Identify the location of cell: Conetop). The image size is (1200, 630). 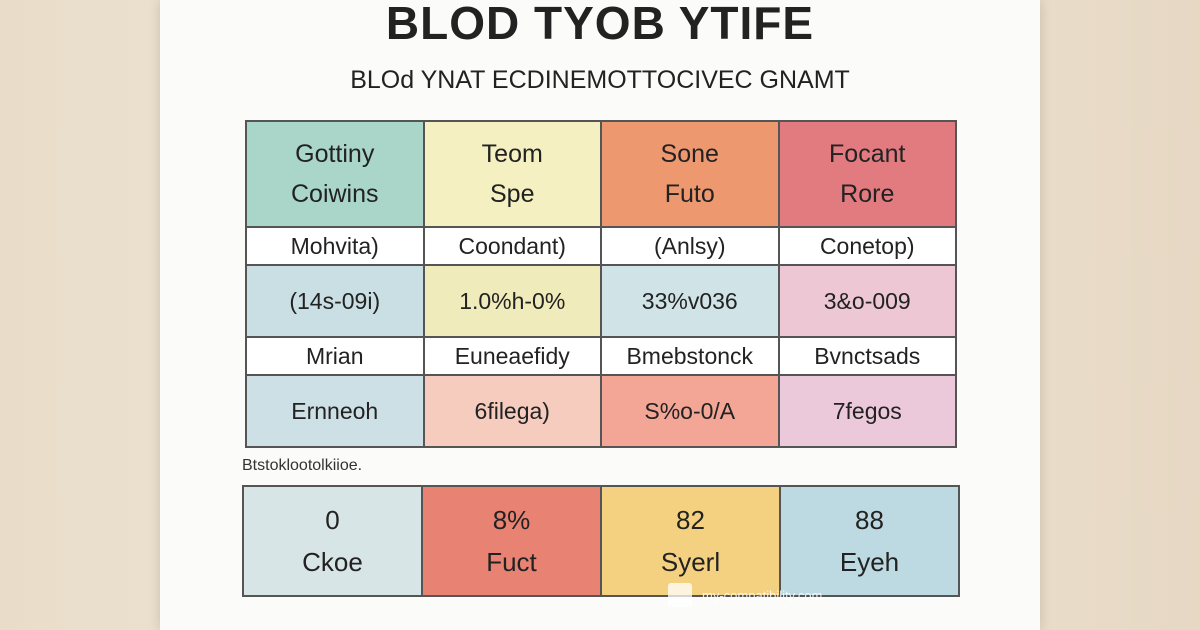
(867, 246).